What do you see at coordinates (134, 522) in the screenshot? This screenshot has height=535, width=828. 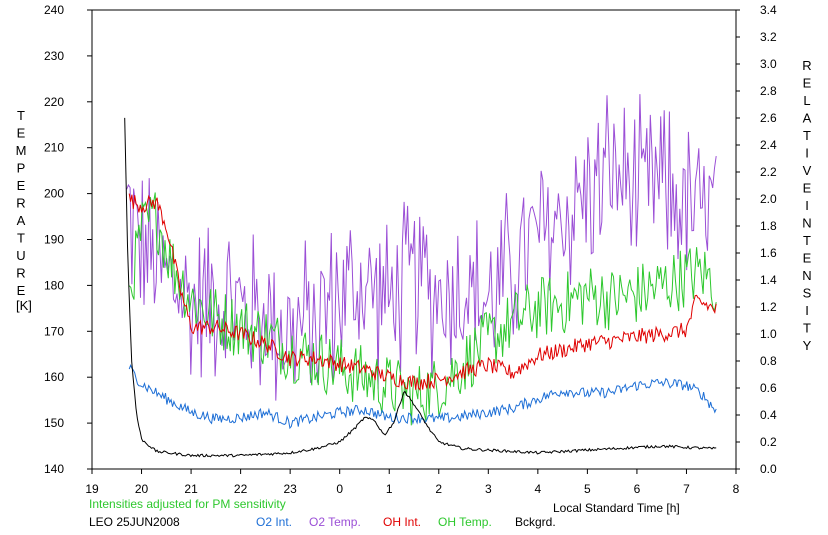 I see `station-date-text: LEO 25JUN2008` at bounding box center [134, 522].